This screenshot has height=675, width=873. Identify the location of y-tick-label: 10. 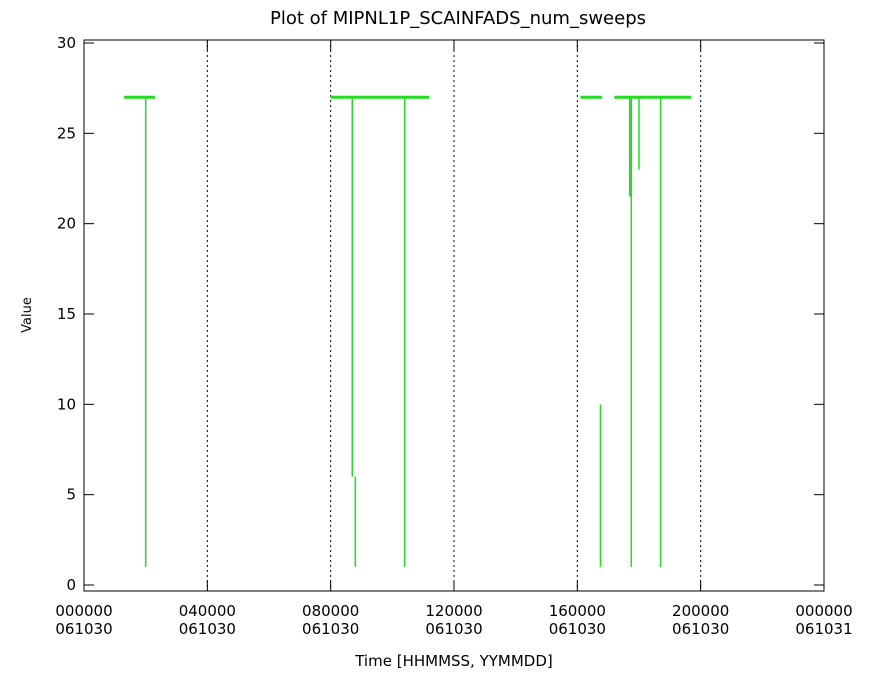
(66, 404).